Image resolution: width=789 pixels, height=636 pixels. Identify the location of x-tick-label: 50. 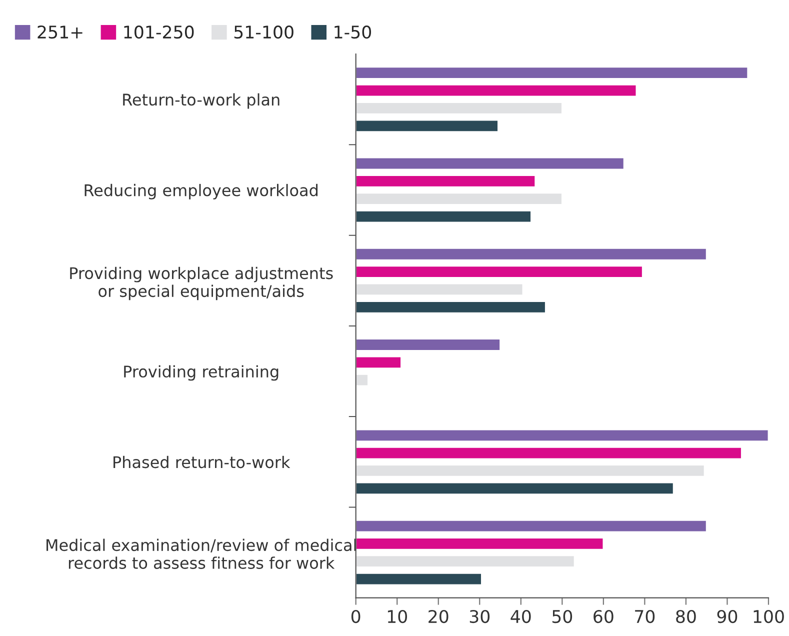
(562, 617).